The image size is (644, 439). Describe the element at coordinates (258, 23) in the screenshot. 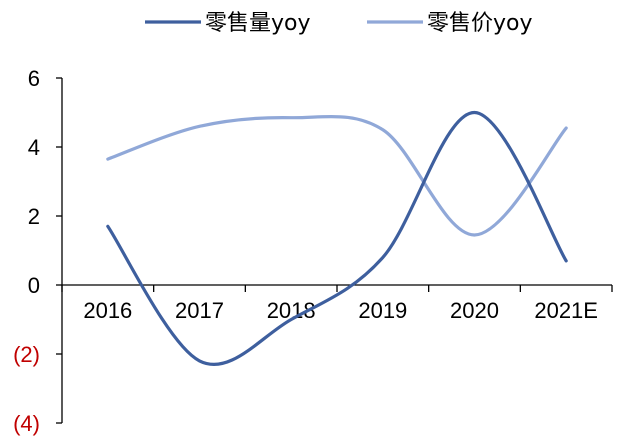

I see `legend-label: 零售量yoy` at that location.